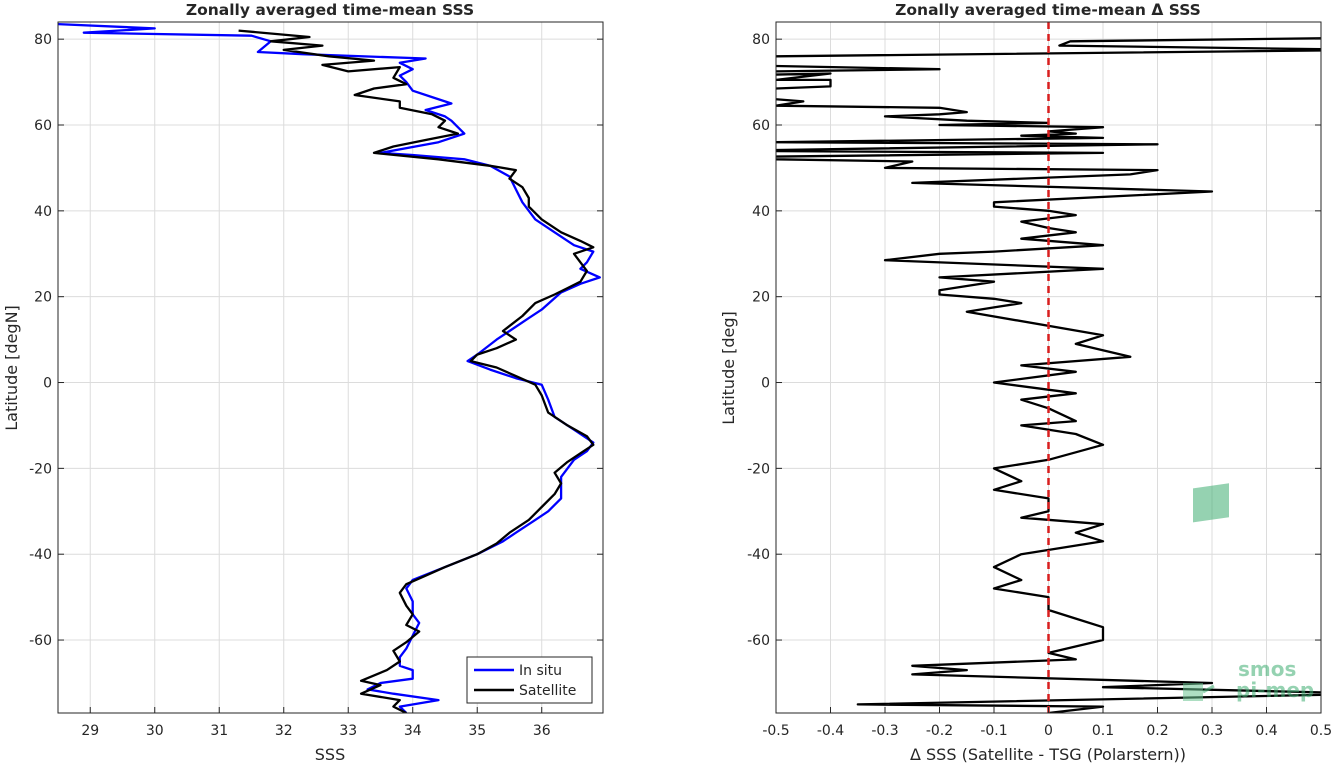 The height and width of the screenshot is (764, 1333). I want to click on x-tick-label: 30, so click(155, 731).